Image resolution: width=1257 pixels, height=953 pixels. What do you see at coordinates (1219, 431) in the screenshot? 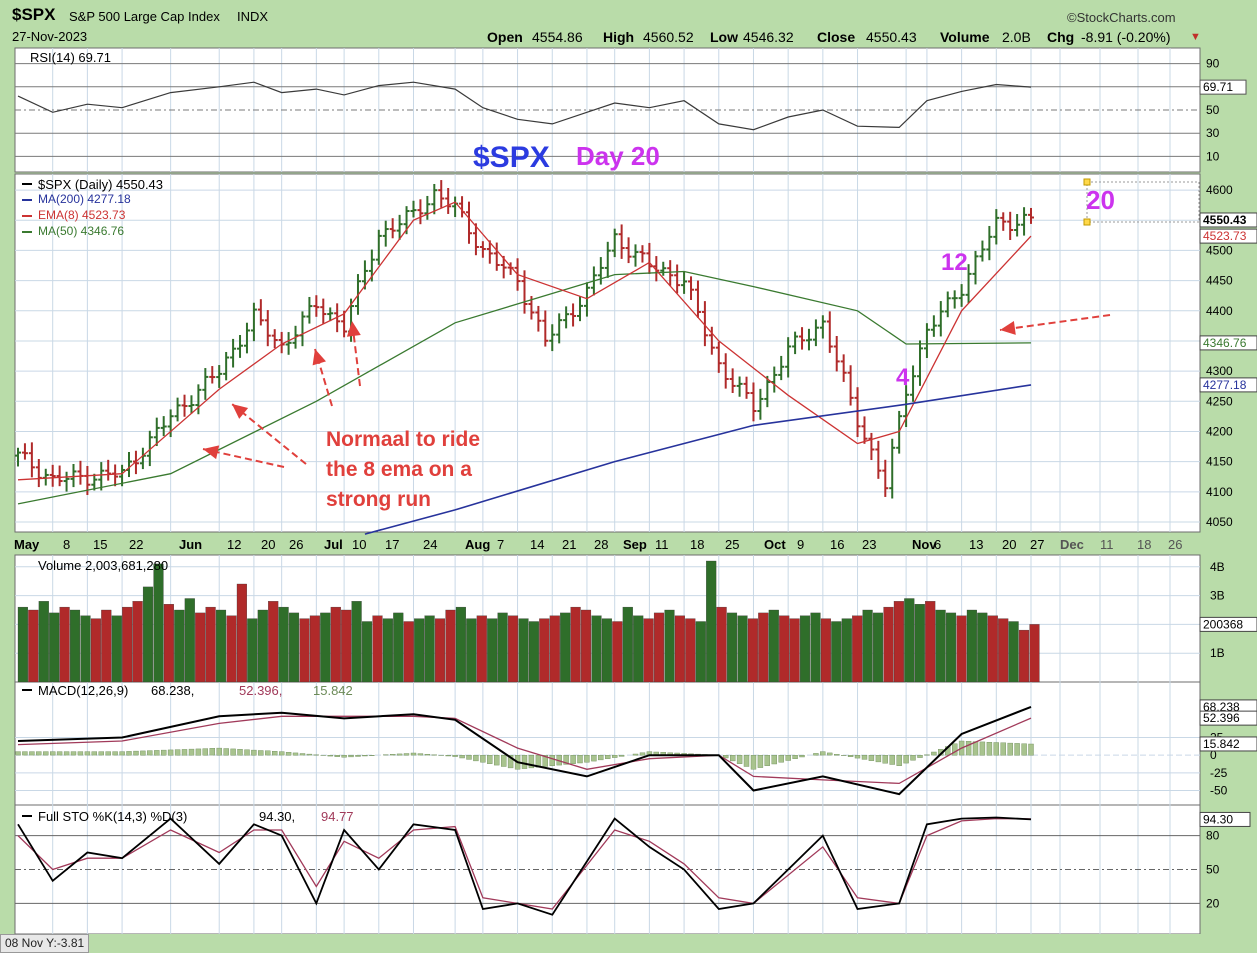
I see `price-tick-label: 4200` at bounding box center [1219, 431].